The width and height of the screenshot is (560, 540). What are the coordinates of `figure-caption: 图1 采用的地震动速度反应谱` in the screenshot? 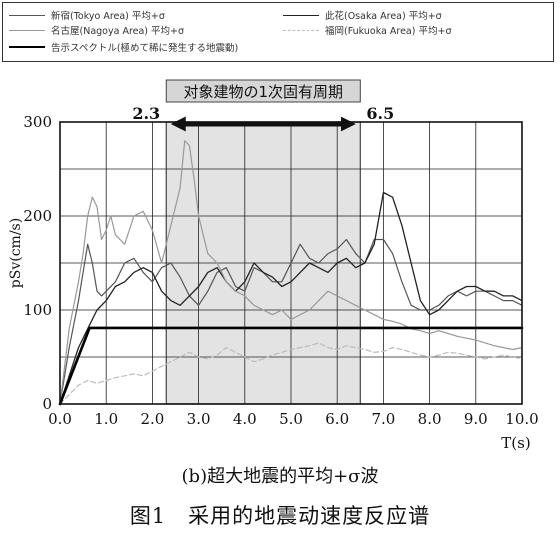 It's located at (280, 516).